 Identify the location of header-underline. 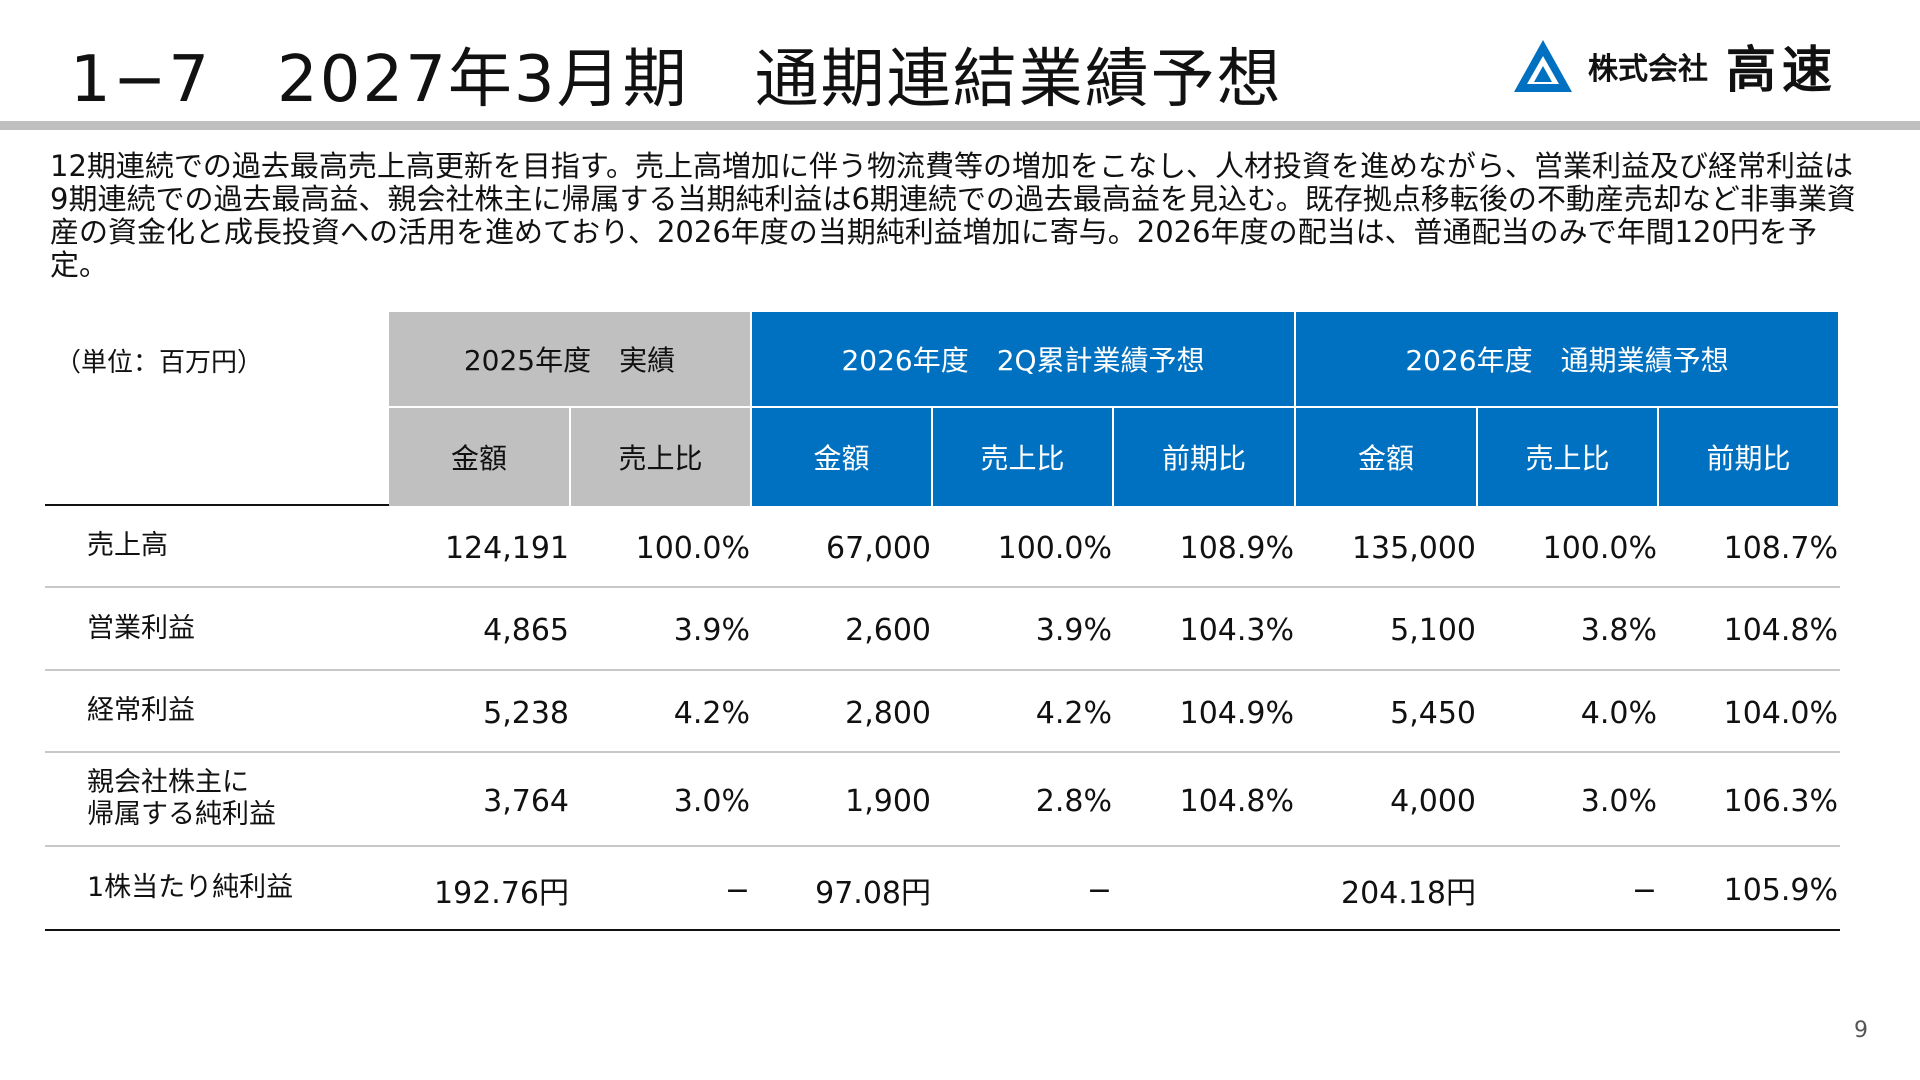
(217, 505).